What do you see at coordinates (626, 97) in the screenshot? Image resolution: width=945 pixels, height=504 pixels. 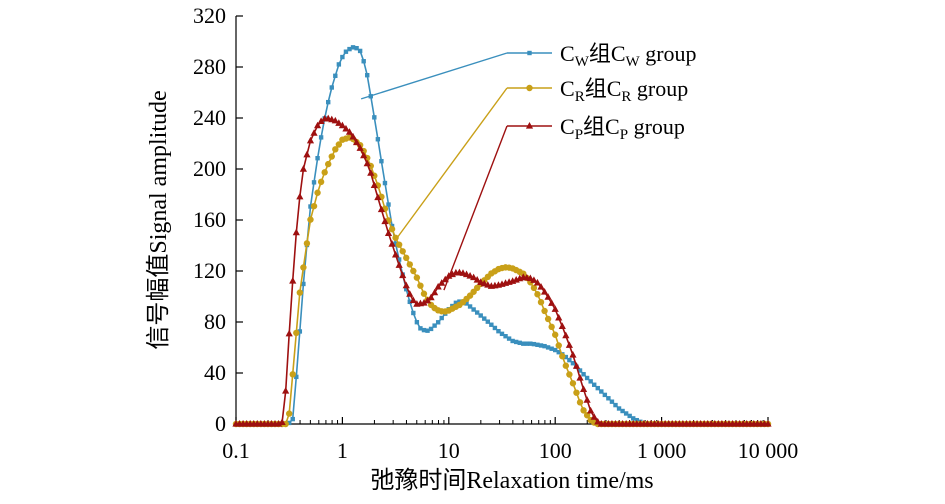 I see `legend-subscript: R` at bounding box center [626, 97].